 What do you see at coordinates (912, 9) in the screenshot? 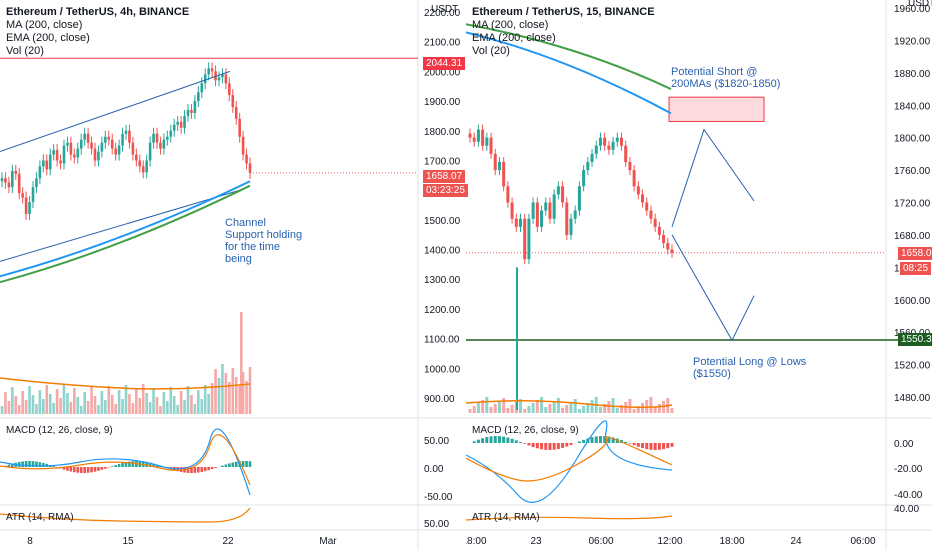
I see `right-y-tick-label: 1960.00` at bounding box center [912, 9].